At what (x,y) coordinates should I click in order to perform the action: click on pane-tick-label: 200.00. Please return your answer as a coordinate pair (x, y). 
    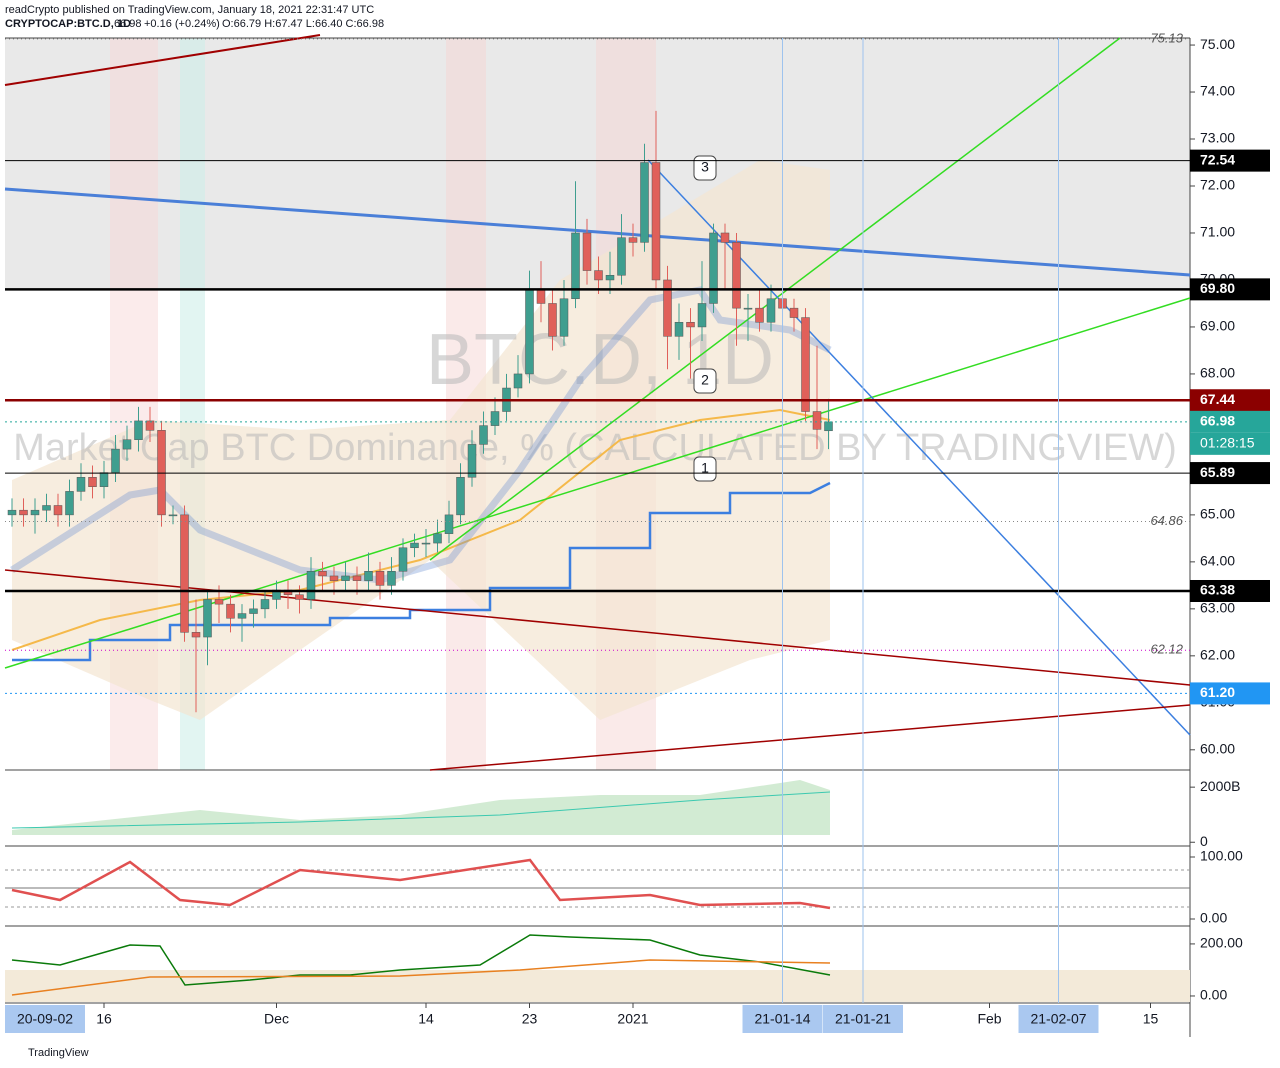
    Looking at the image, I should click on (1221, 943).